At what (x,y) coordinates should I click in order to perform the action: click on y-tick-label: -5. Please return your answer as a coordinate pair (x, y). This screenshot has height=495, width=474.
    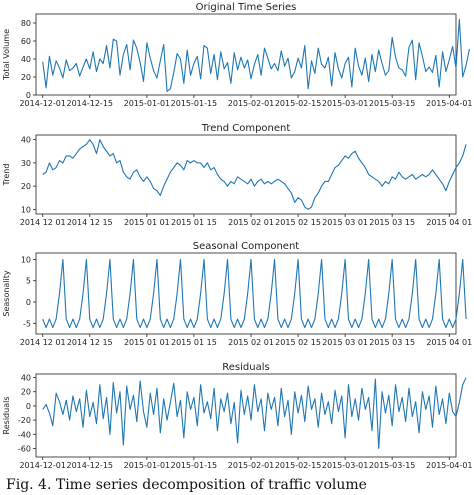
    Looking at the image, I should click on (27, 323).